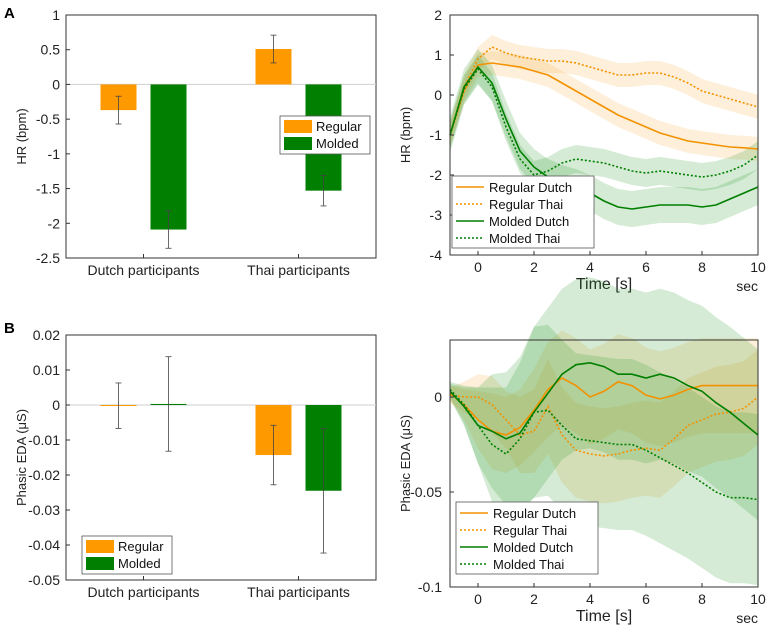  Describe the element at coordinates (44, 475) in the screenshot. I see `y-tick-label: -0.02` at that location.